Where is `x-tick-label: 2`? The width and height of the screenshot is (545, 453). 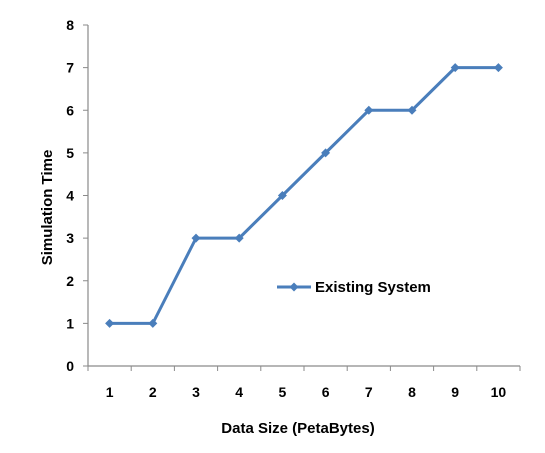
x-tick-label: 2 is located at coordinates (153, 392).